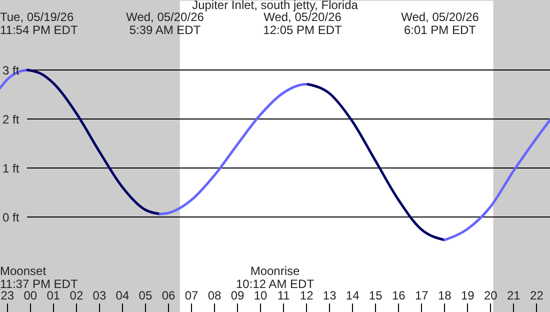  Describe the element at coordinates (11, 119) in the screenshot. I see `y-tick-label: 2 ft` at that location.